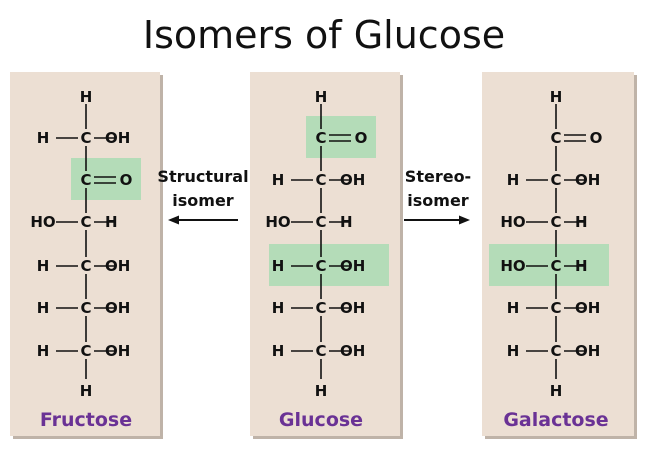 The height and width of the screenshot is (453, 648). Describe the element at coordinates (352, 351) in the screenshot. I see `glucose-atom-right-5: OH` at that location.